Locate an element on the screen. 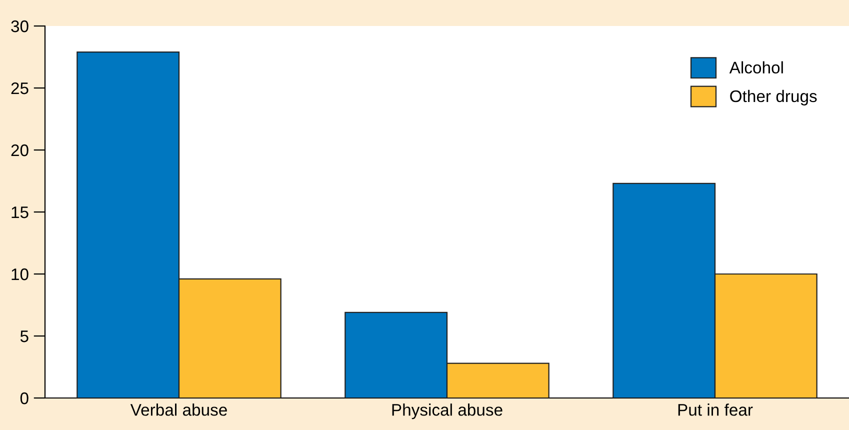  y-tick-label: 15 is located at coordinates (20, 212).